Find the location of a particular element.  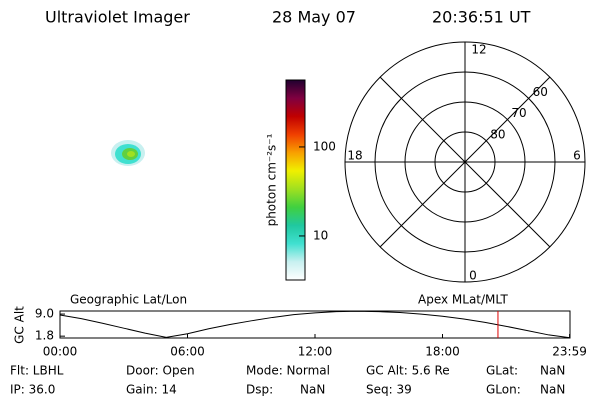

colorbar-tick-label: 10 is located at coordinates (320, 235).